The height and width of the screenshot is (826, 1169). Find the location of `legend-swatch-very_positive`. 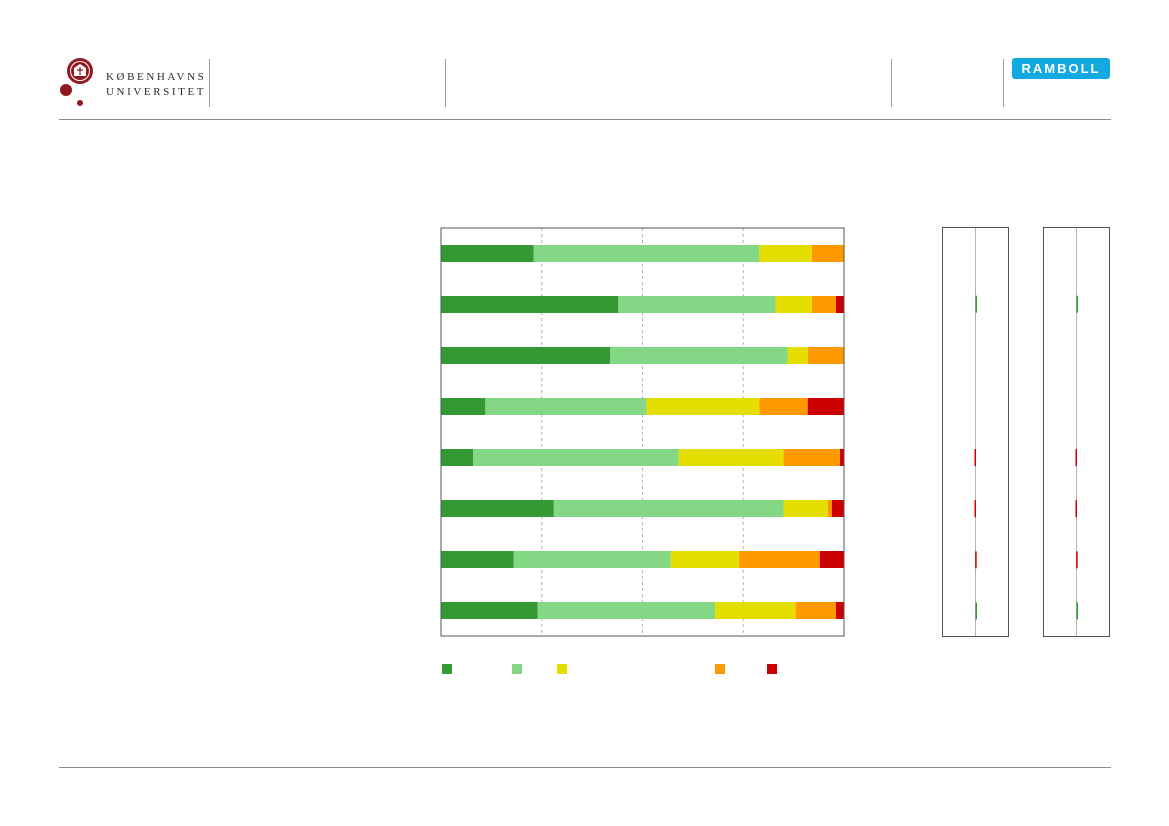

legend-swatch-very_positive is located at coordinates (447, 669).